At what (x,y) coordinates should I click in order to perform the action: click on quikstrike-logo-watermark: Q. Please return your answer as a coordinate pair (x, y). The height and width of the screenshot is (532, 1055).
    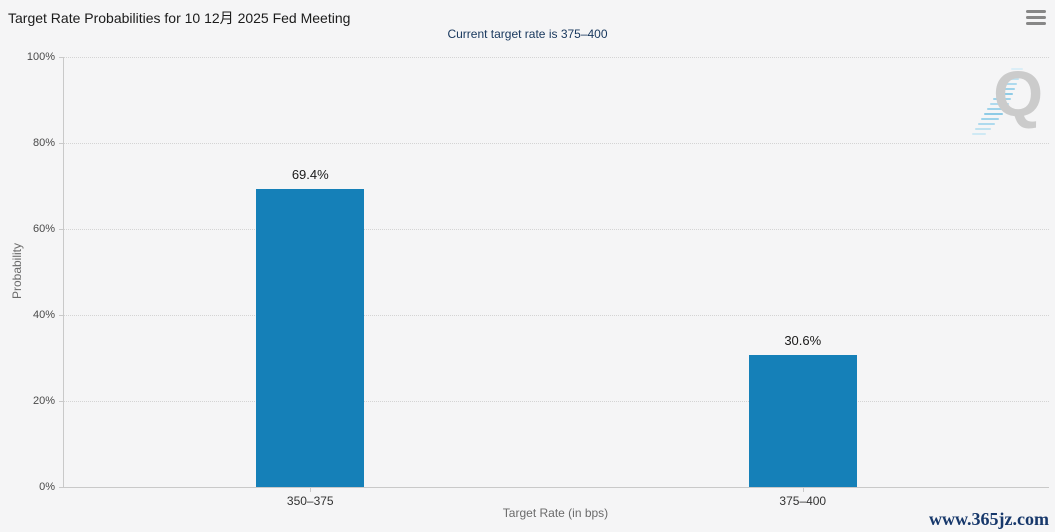
    Looking at the image, I should click on (1004, 100).